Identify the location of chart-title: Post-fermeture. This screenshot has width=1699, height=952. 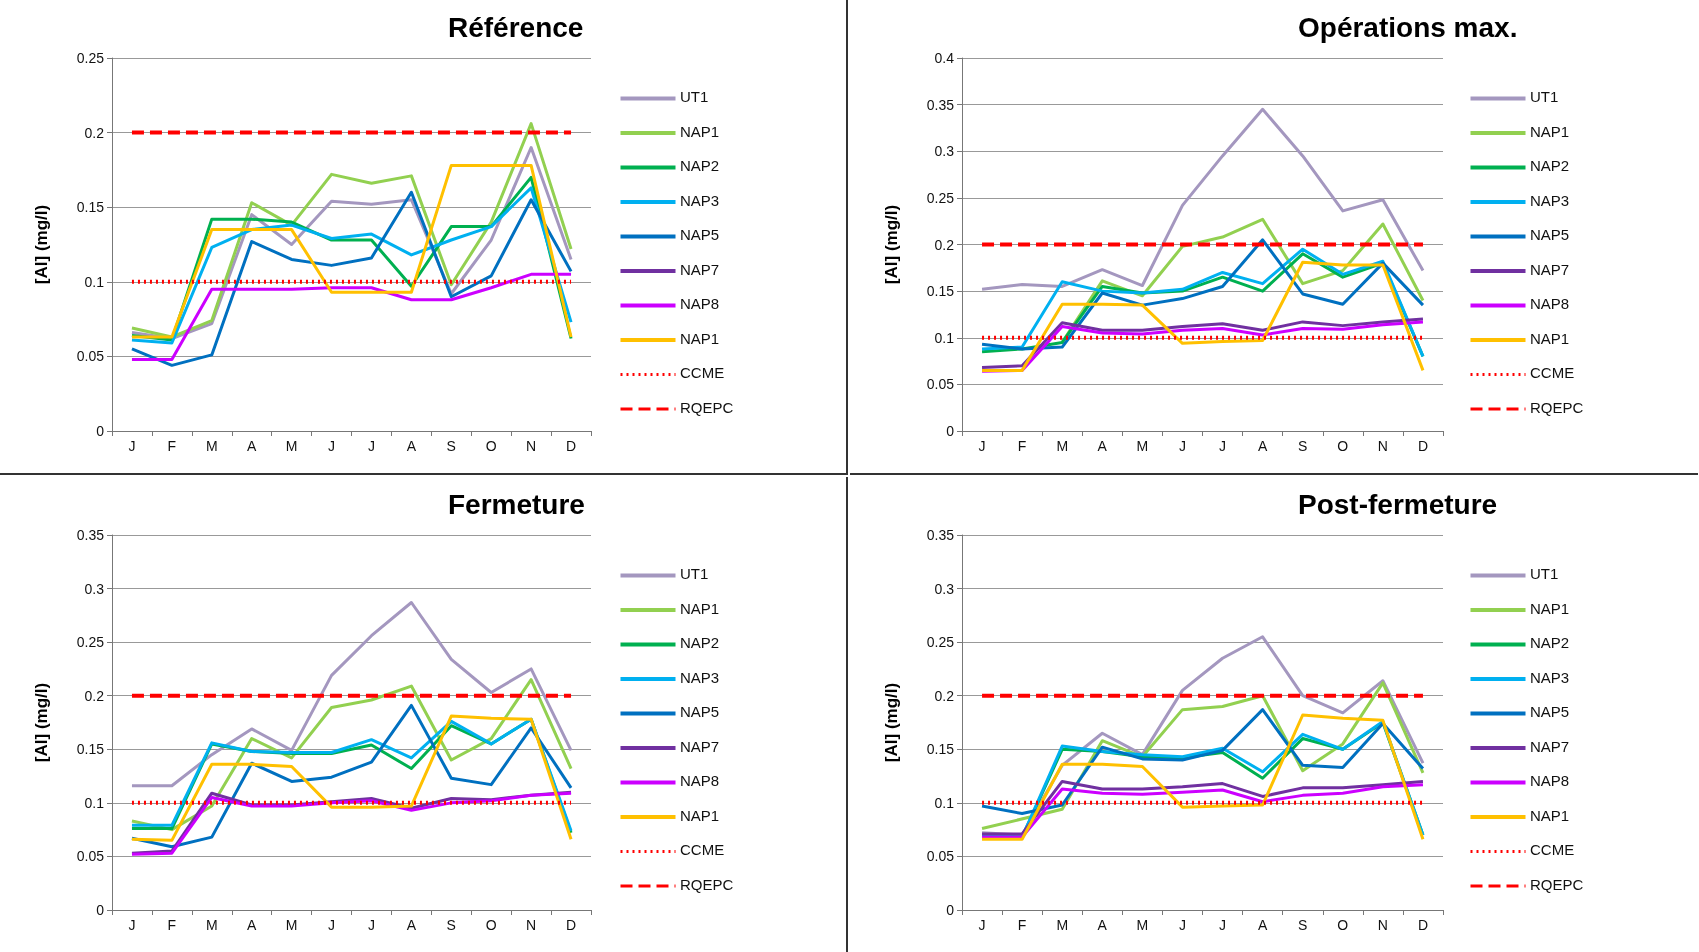
(1398, 504).